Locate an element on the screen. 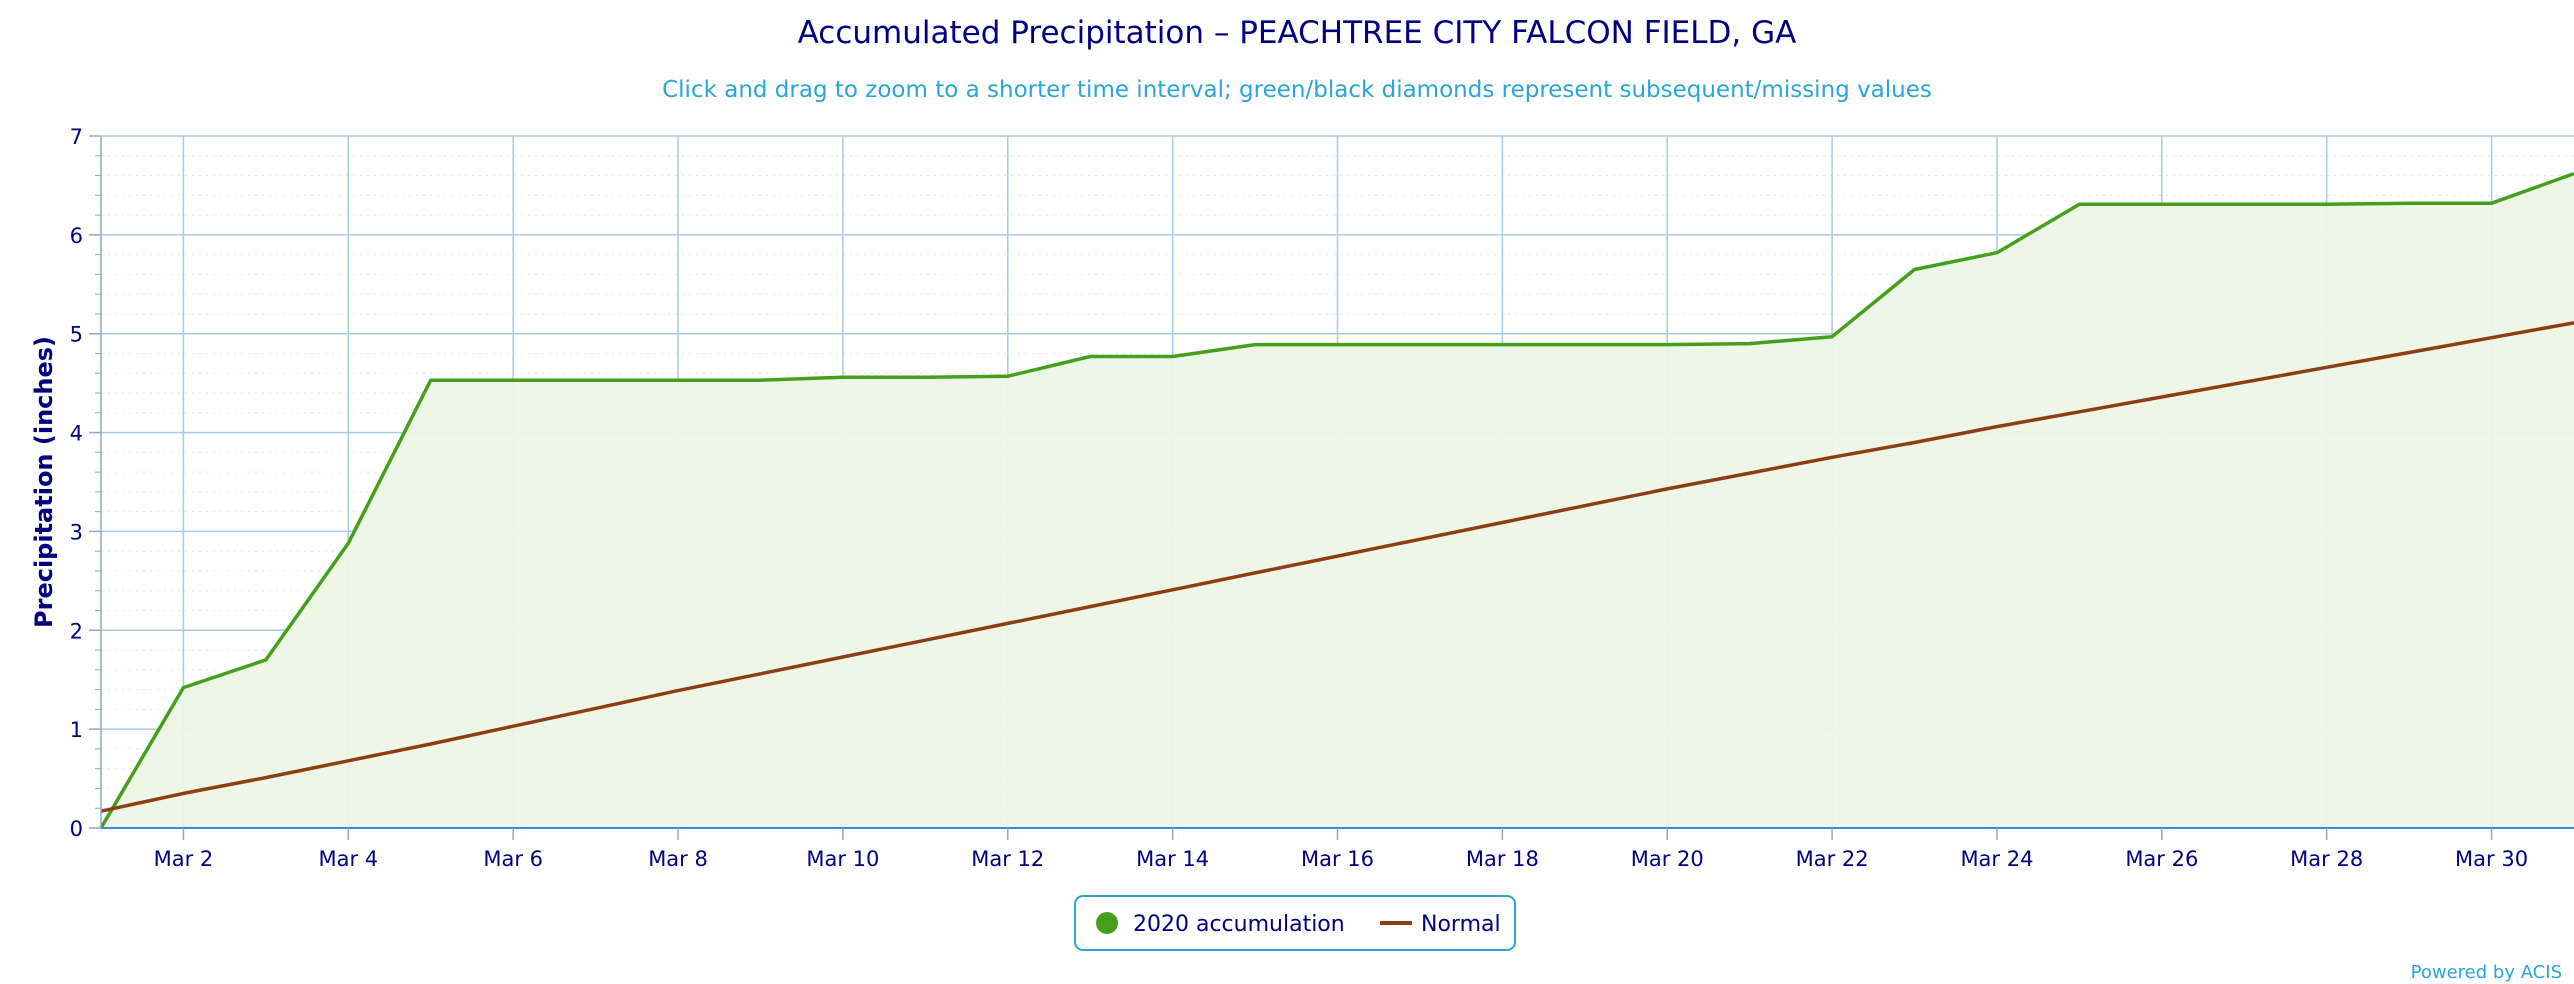 Image resolution: width=2574 pixels, height=984 pixels. x-tick-label: Mar 16 is located at coordinates (1337, 859).